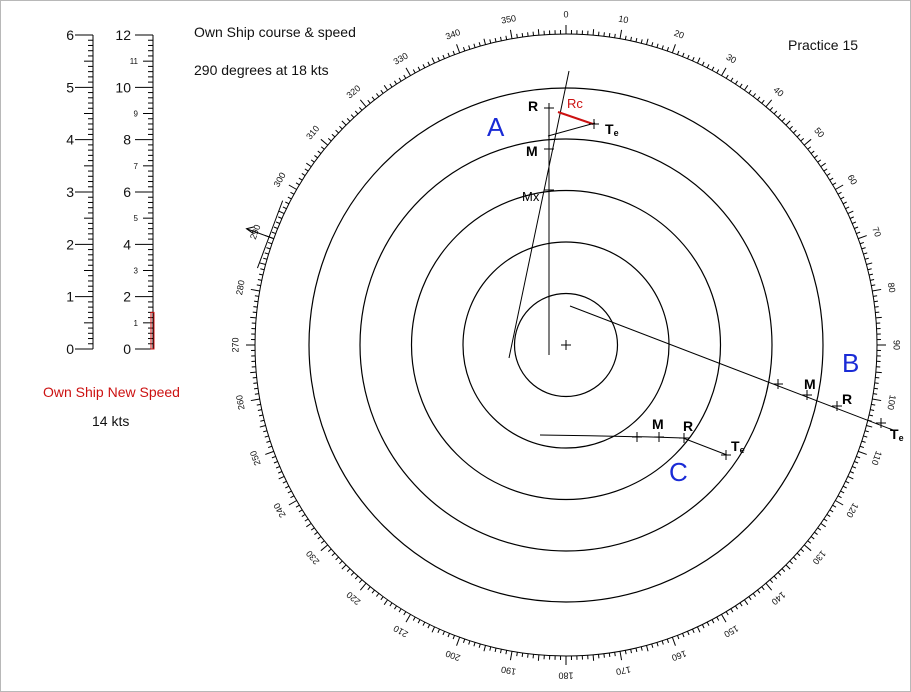 This screenshot has width=911, height=692. I want to click on target-b-label: B, so click(850, 363).